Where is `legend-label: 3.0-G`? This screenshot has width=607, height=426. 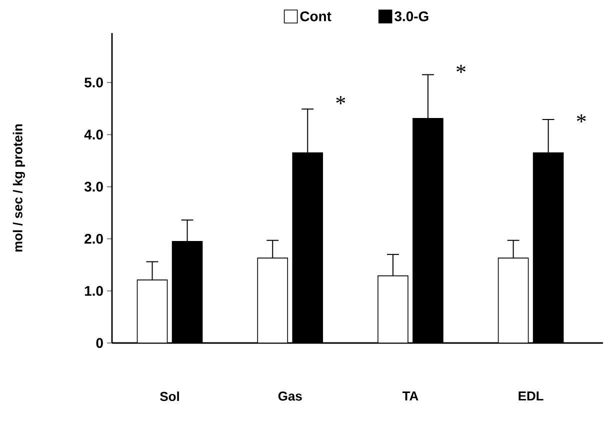 legend-label: 3.0-G is located at coordinates (411, 16).